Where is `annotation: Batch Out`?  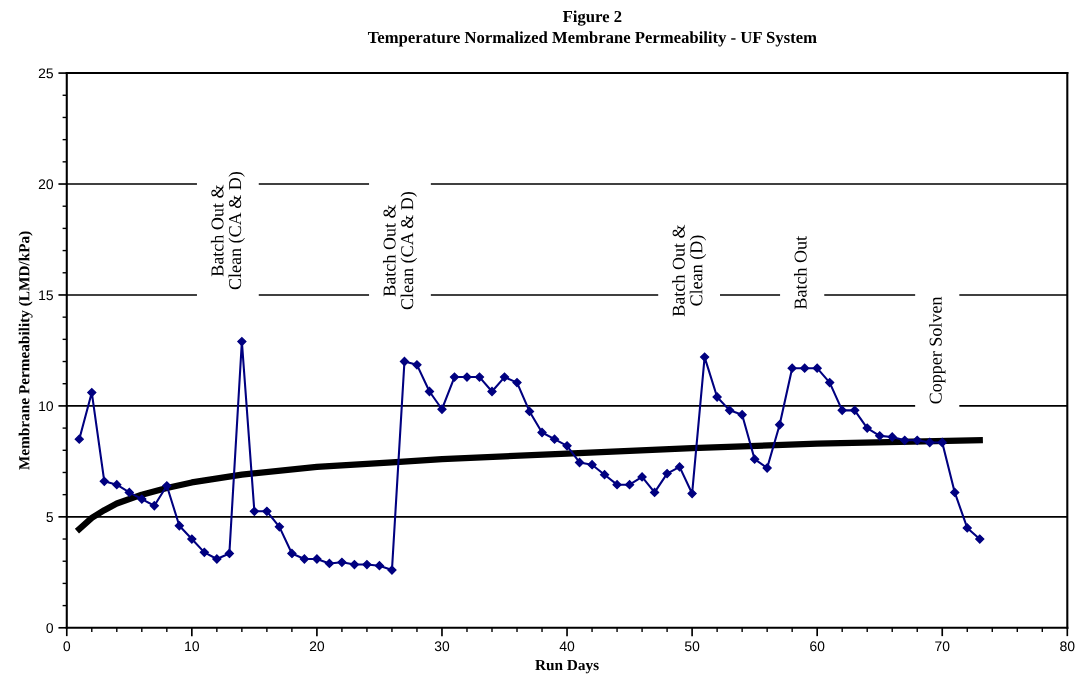
annotation: Batch Out is located at coordinates (800, 273).